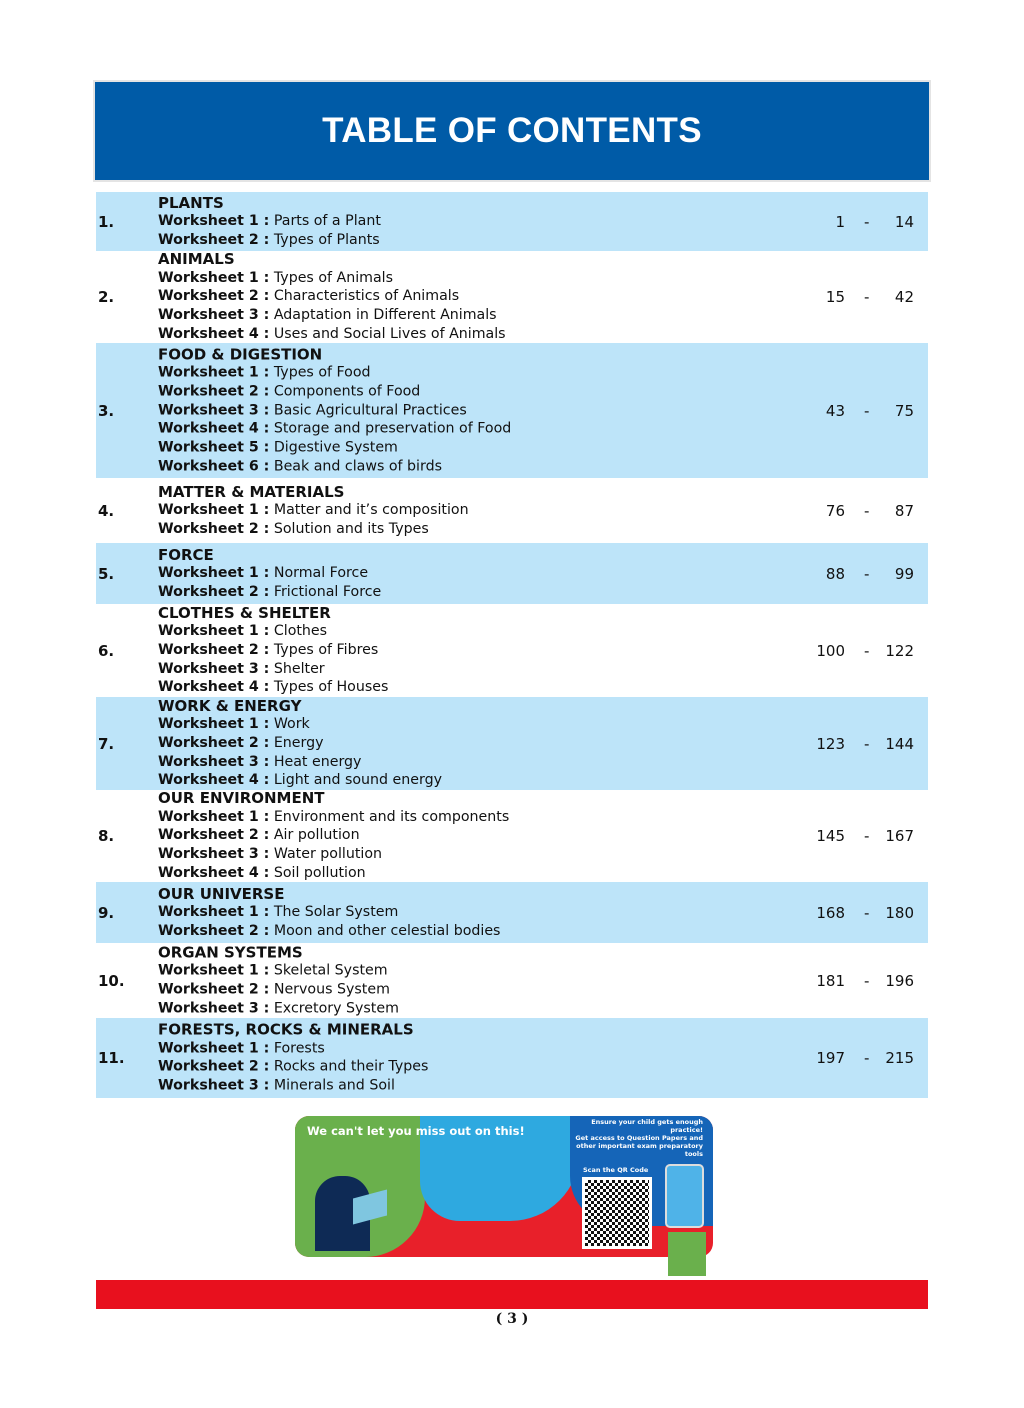  What do you see at coordinates (317, 761) in the screenshot?
I see `worksheet-name: Heat energy` at bounding box center [317, 761].